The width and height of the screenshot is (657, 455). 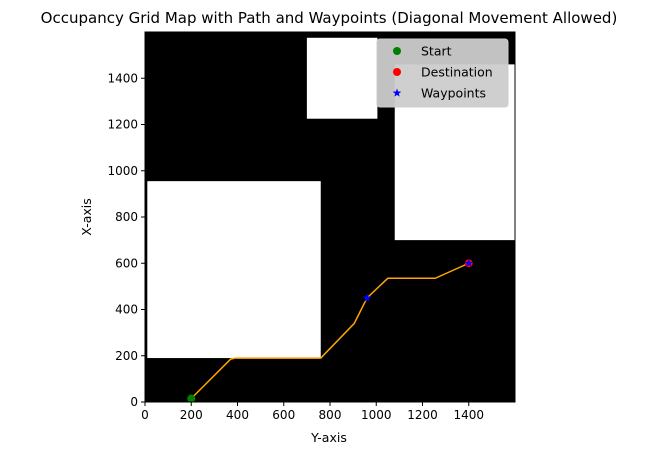 I want to click on path-line, so click(x=330, y=331).